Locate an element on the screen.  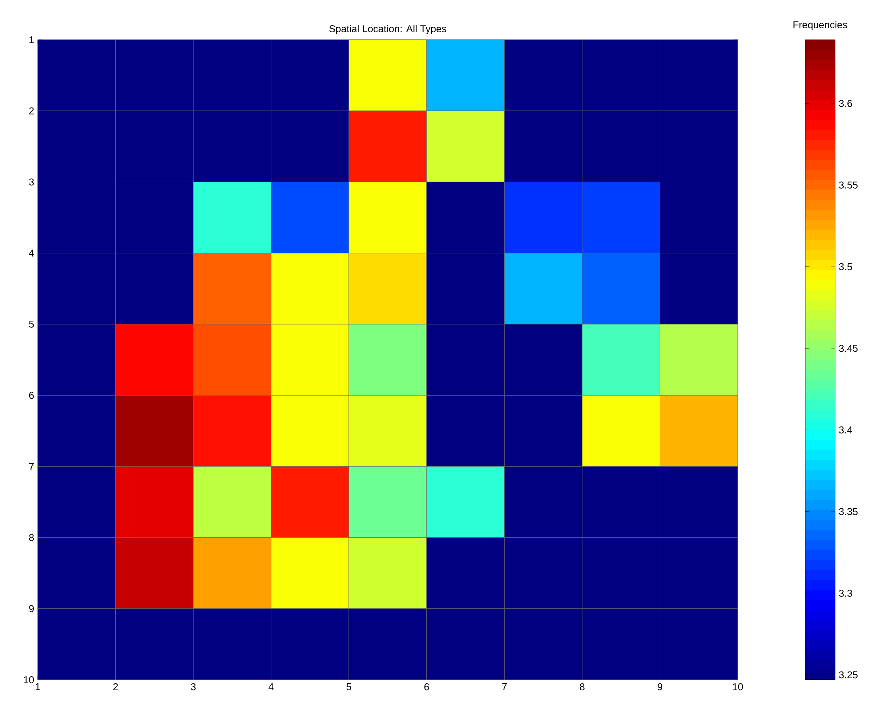
color-bar-label: 3.35 is located at coordinates (848, 512).